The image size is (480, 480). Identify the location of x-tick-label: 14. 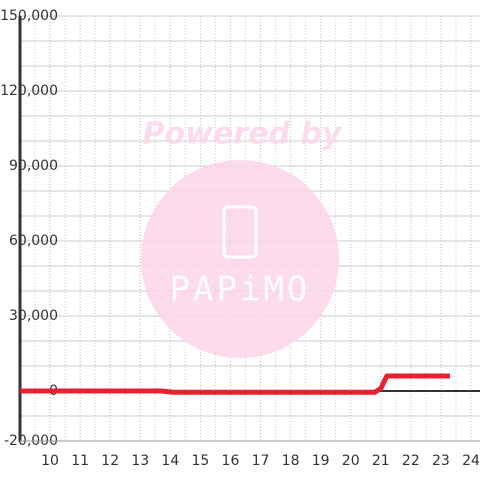
(170, 461).